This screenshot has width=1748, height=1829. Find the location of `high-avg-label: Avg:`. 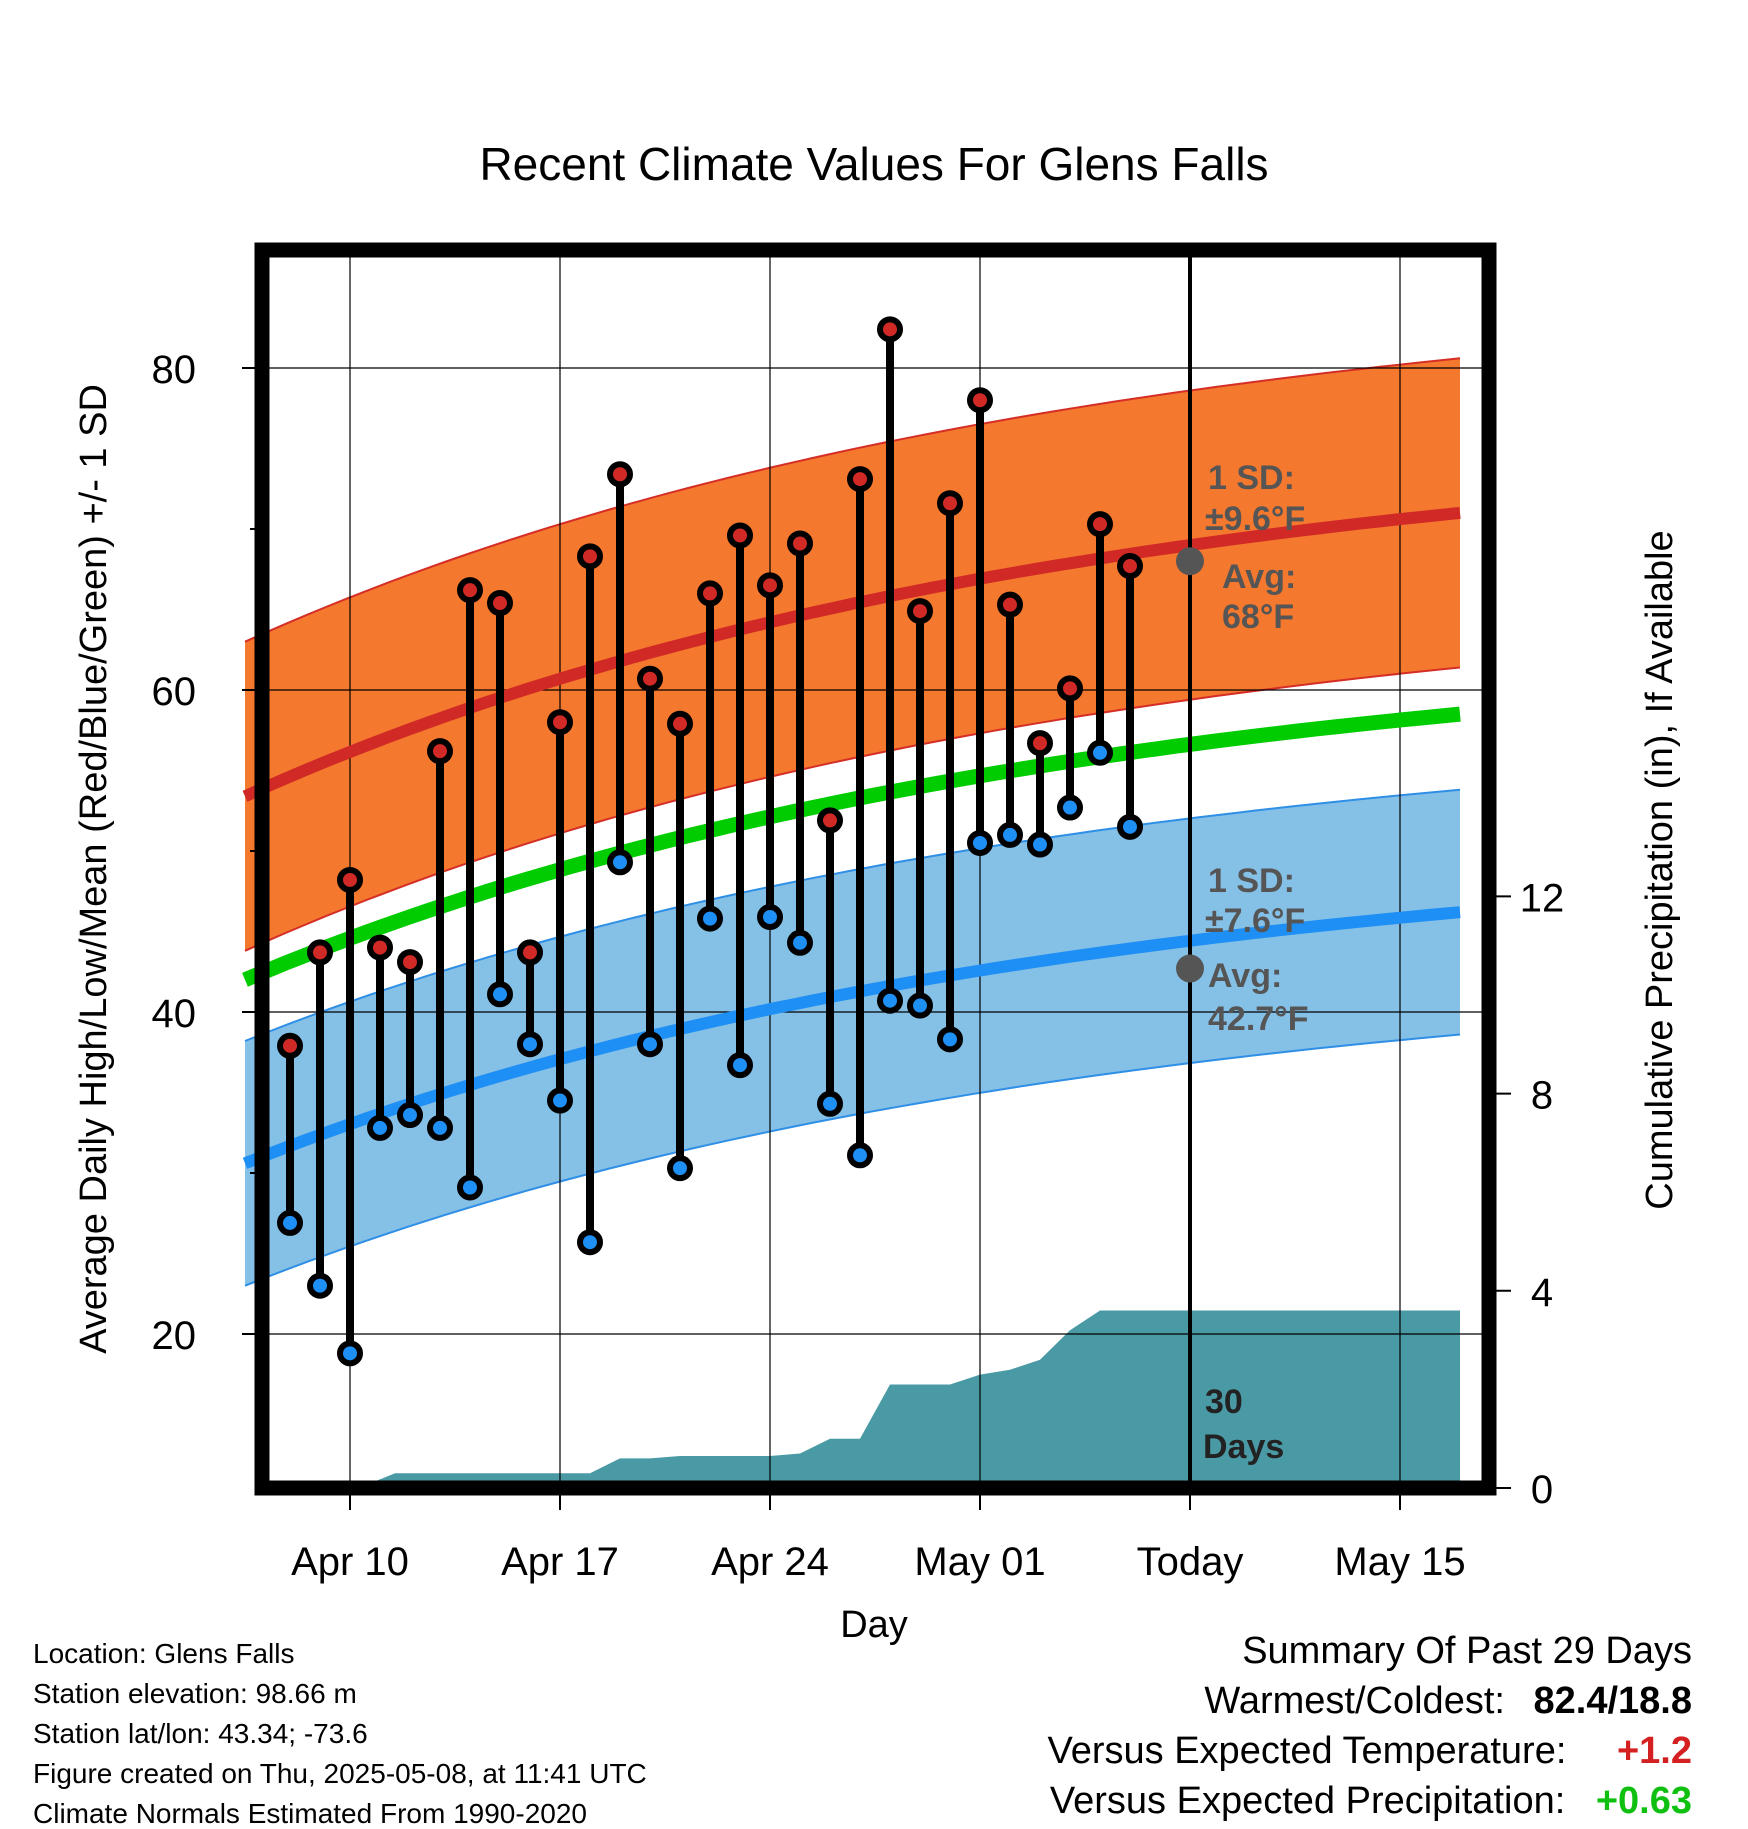

high-avg-label: Avg: is located at coordinates (1259, 577).